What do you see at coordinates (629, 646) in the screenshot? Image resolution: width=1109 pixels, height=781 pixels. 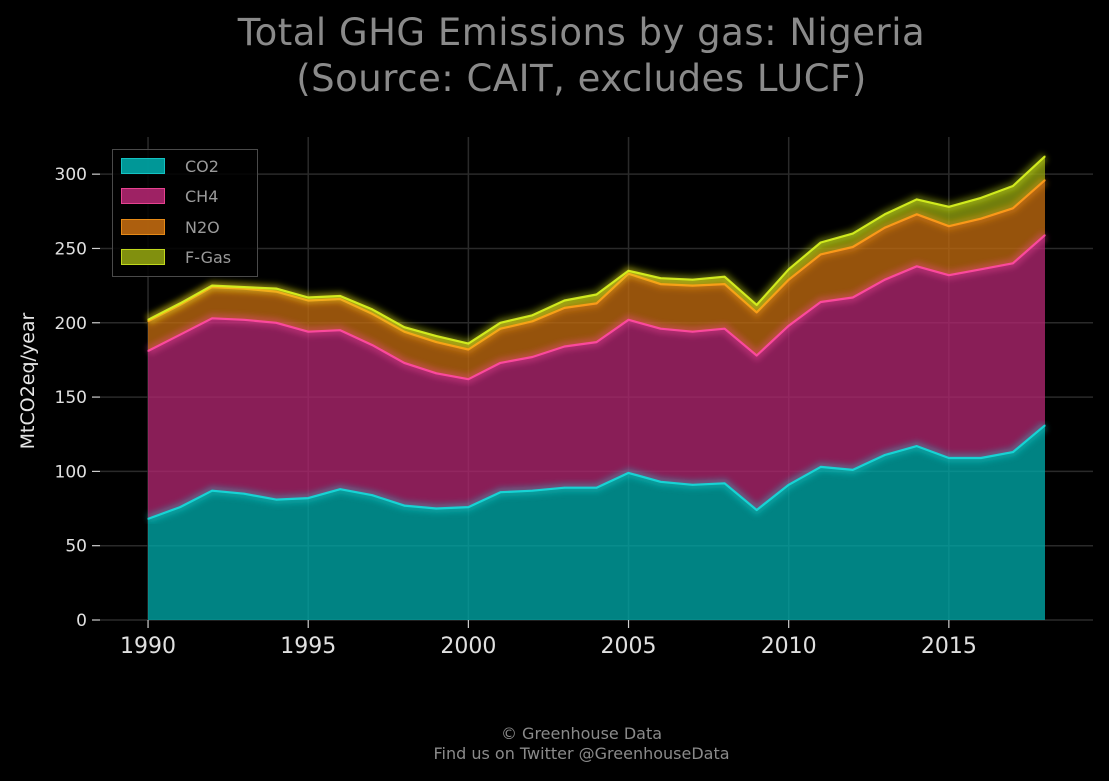 I see `x-tick-label: 2005` at bounding box center [629, 646].